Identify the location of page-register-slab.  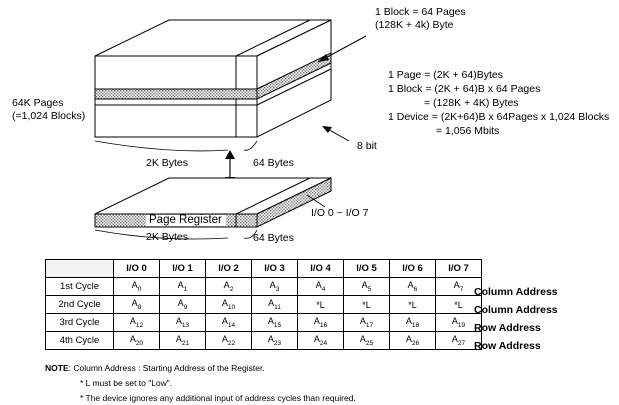
(213, 202).